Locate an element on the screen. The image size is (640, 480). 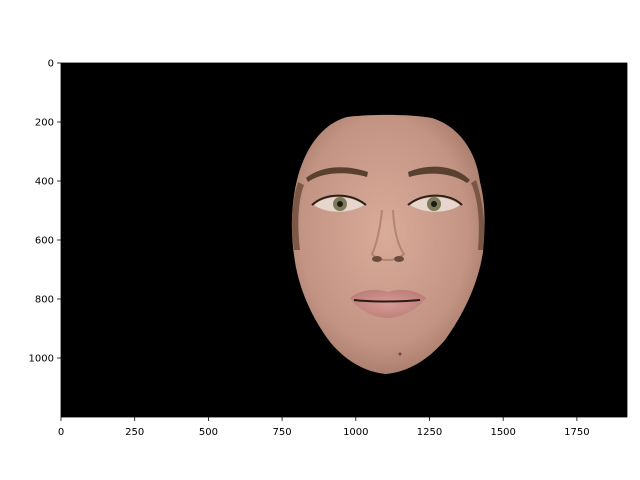
x-tick-label: 250 is located at coordinates (134, 432).